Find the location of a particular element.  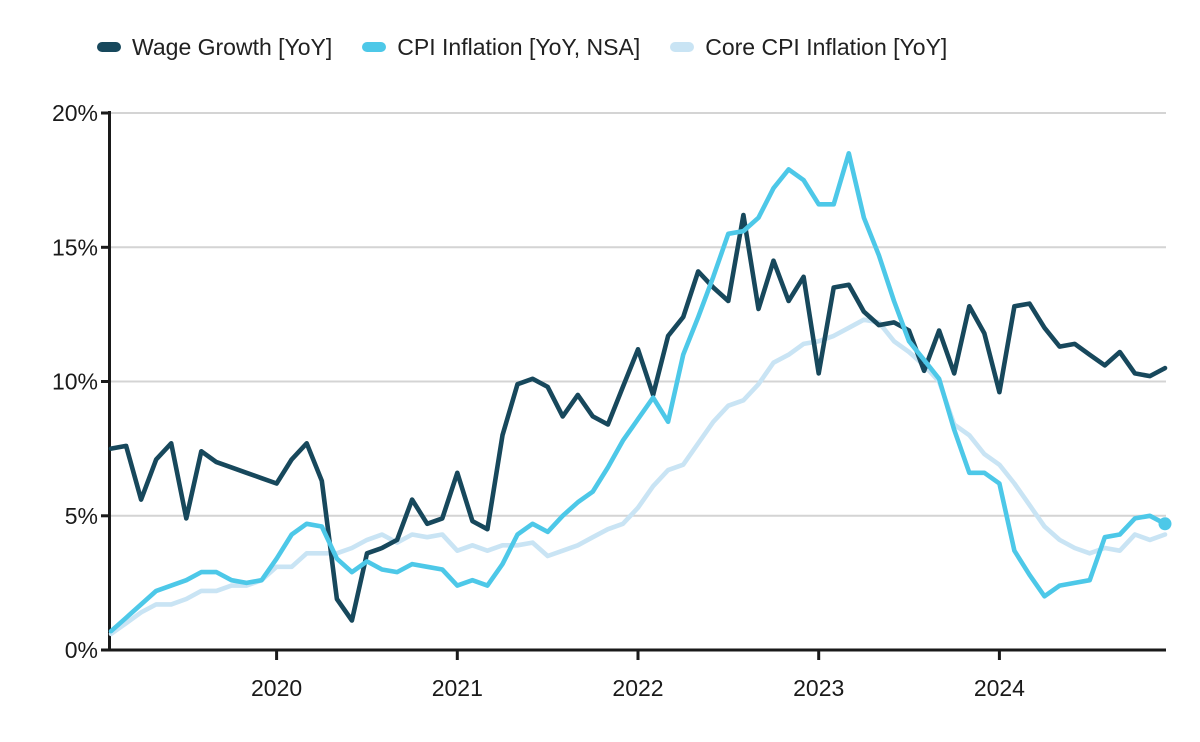

core-cpi-inflation-swatch-icon is located at coordinates (682, 47).